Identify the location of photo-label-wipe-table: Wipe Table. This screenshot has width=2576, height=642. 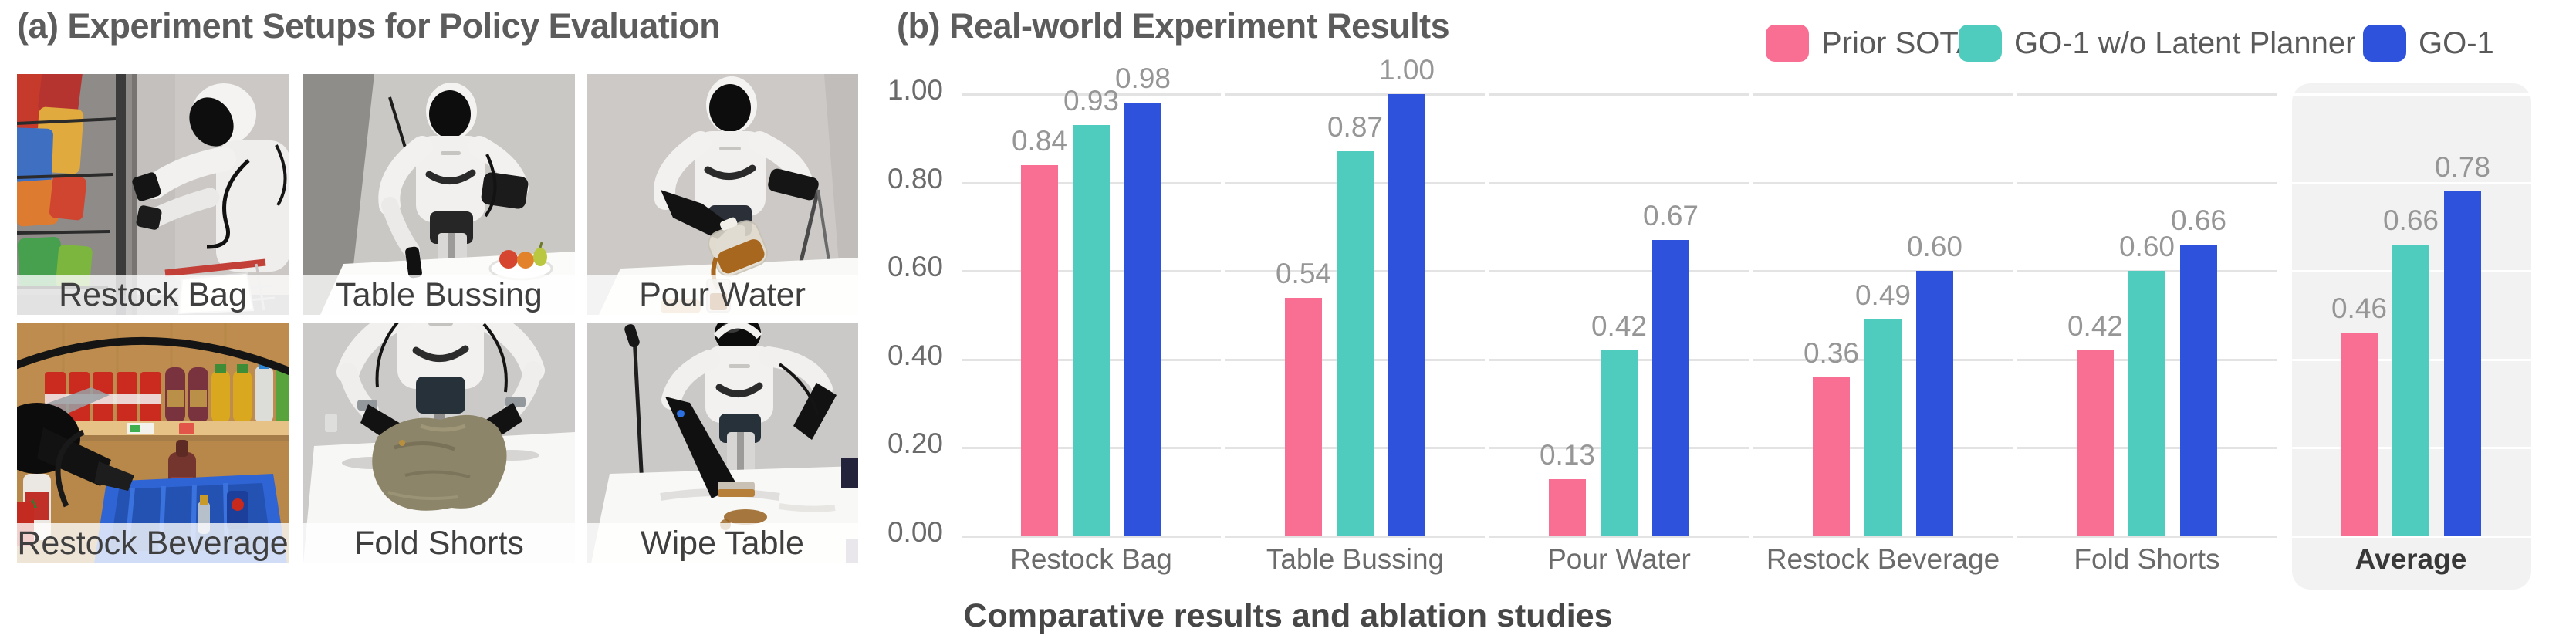
(722, 543).